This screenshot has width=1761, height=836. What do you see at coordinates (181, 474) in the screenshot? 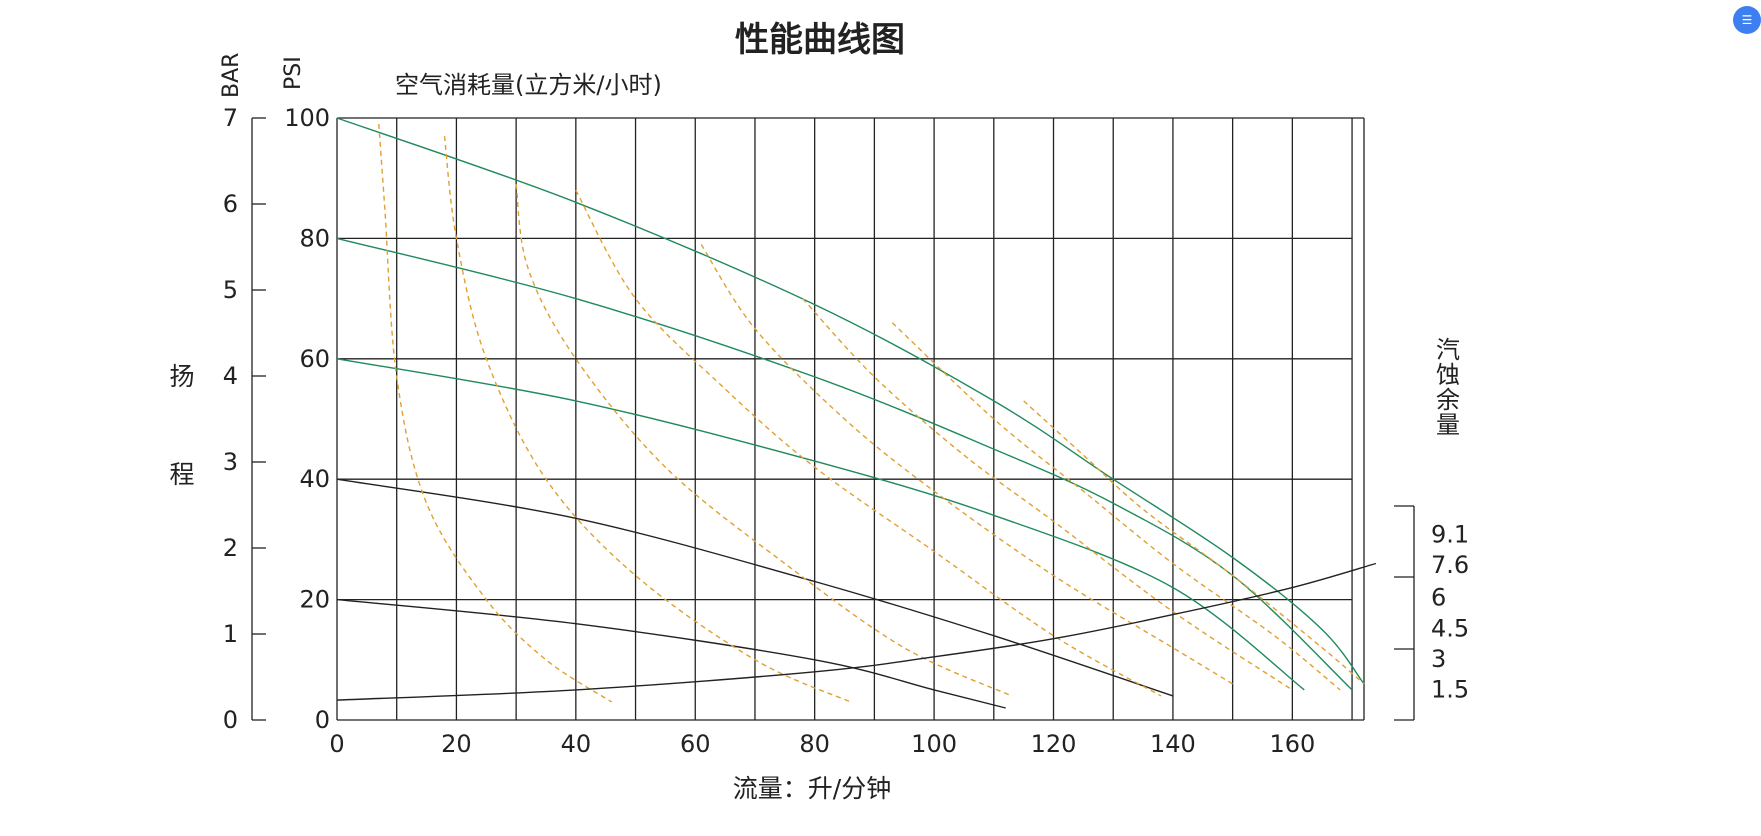
I see `head-label-bottom: 程` at bounding box center [181, 474].